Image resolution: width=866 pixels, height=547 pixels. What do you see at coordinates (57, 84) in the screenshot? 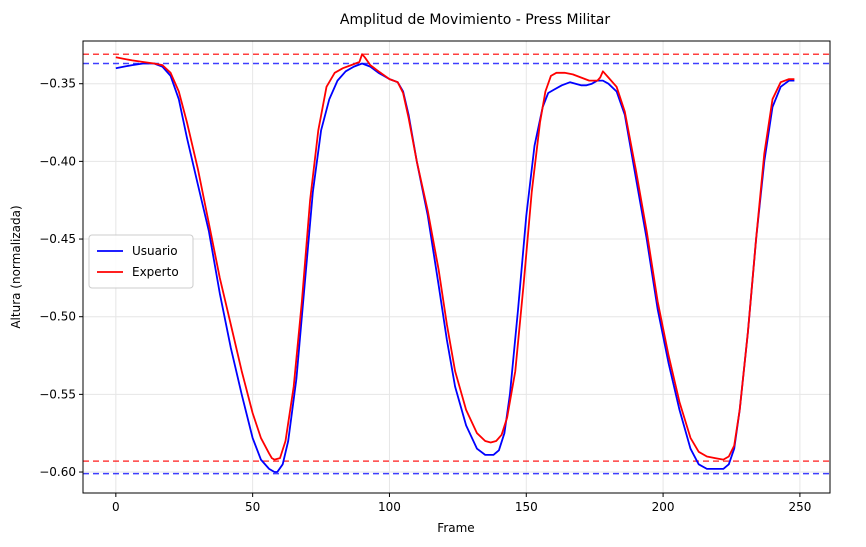
I see `y-tick-label: −0.35` at bounding box center [57, 84].